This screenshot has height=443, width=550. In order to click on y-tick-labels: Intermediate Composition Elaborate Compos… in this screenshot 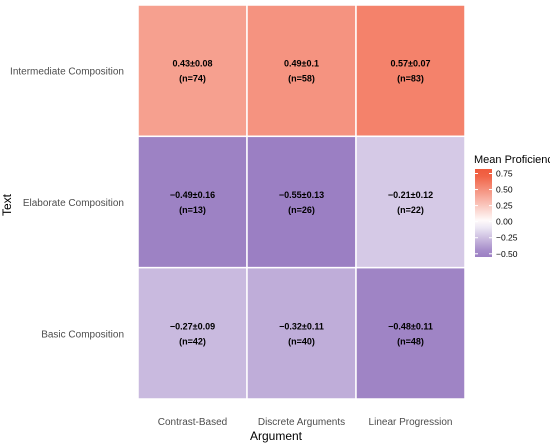, I will do `click(67, 204)`.